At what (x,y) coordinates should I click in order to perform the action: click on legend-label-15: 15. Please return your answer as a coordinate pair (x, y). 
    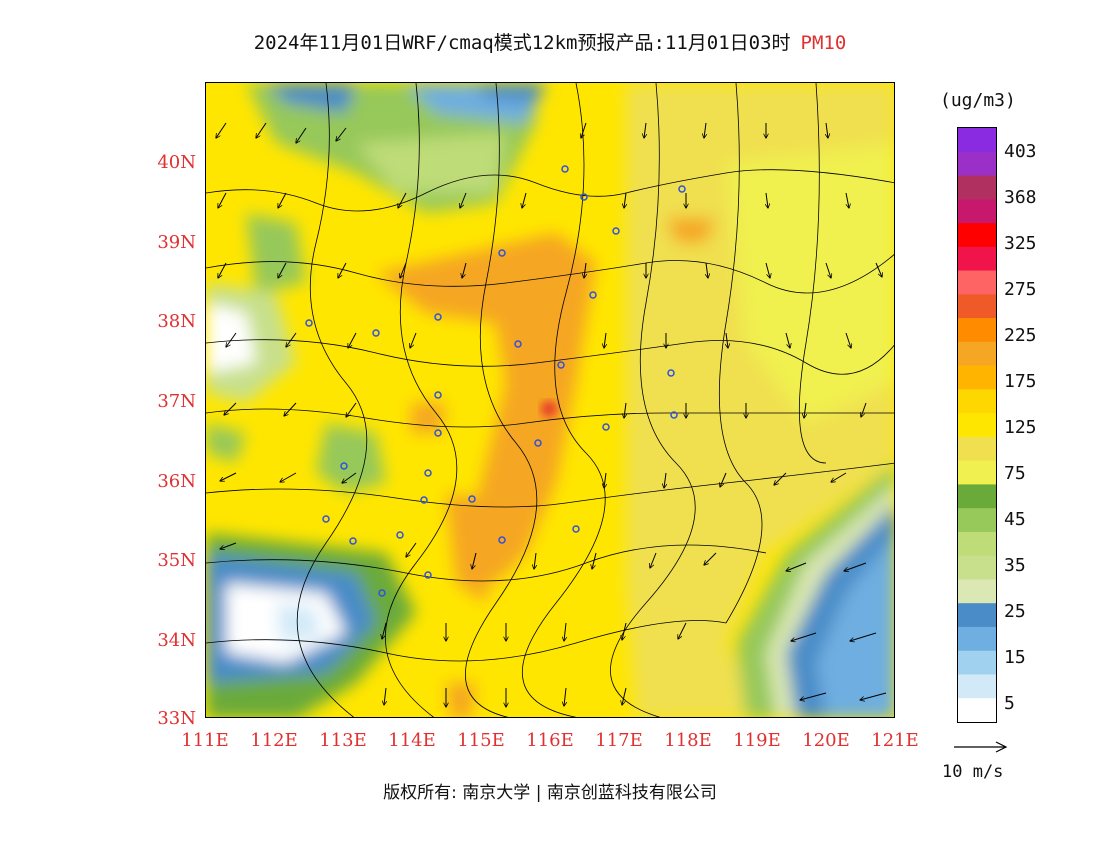
    Looking at the image, I should click on (1015, 657).